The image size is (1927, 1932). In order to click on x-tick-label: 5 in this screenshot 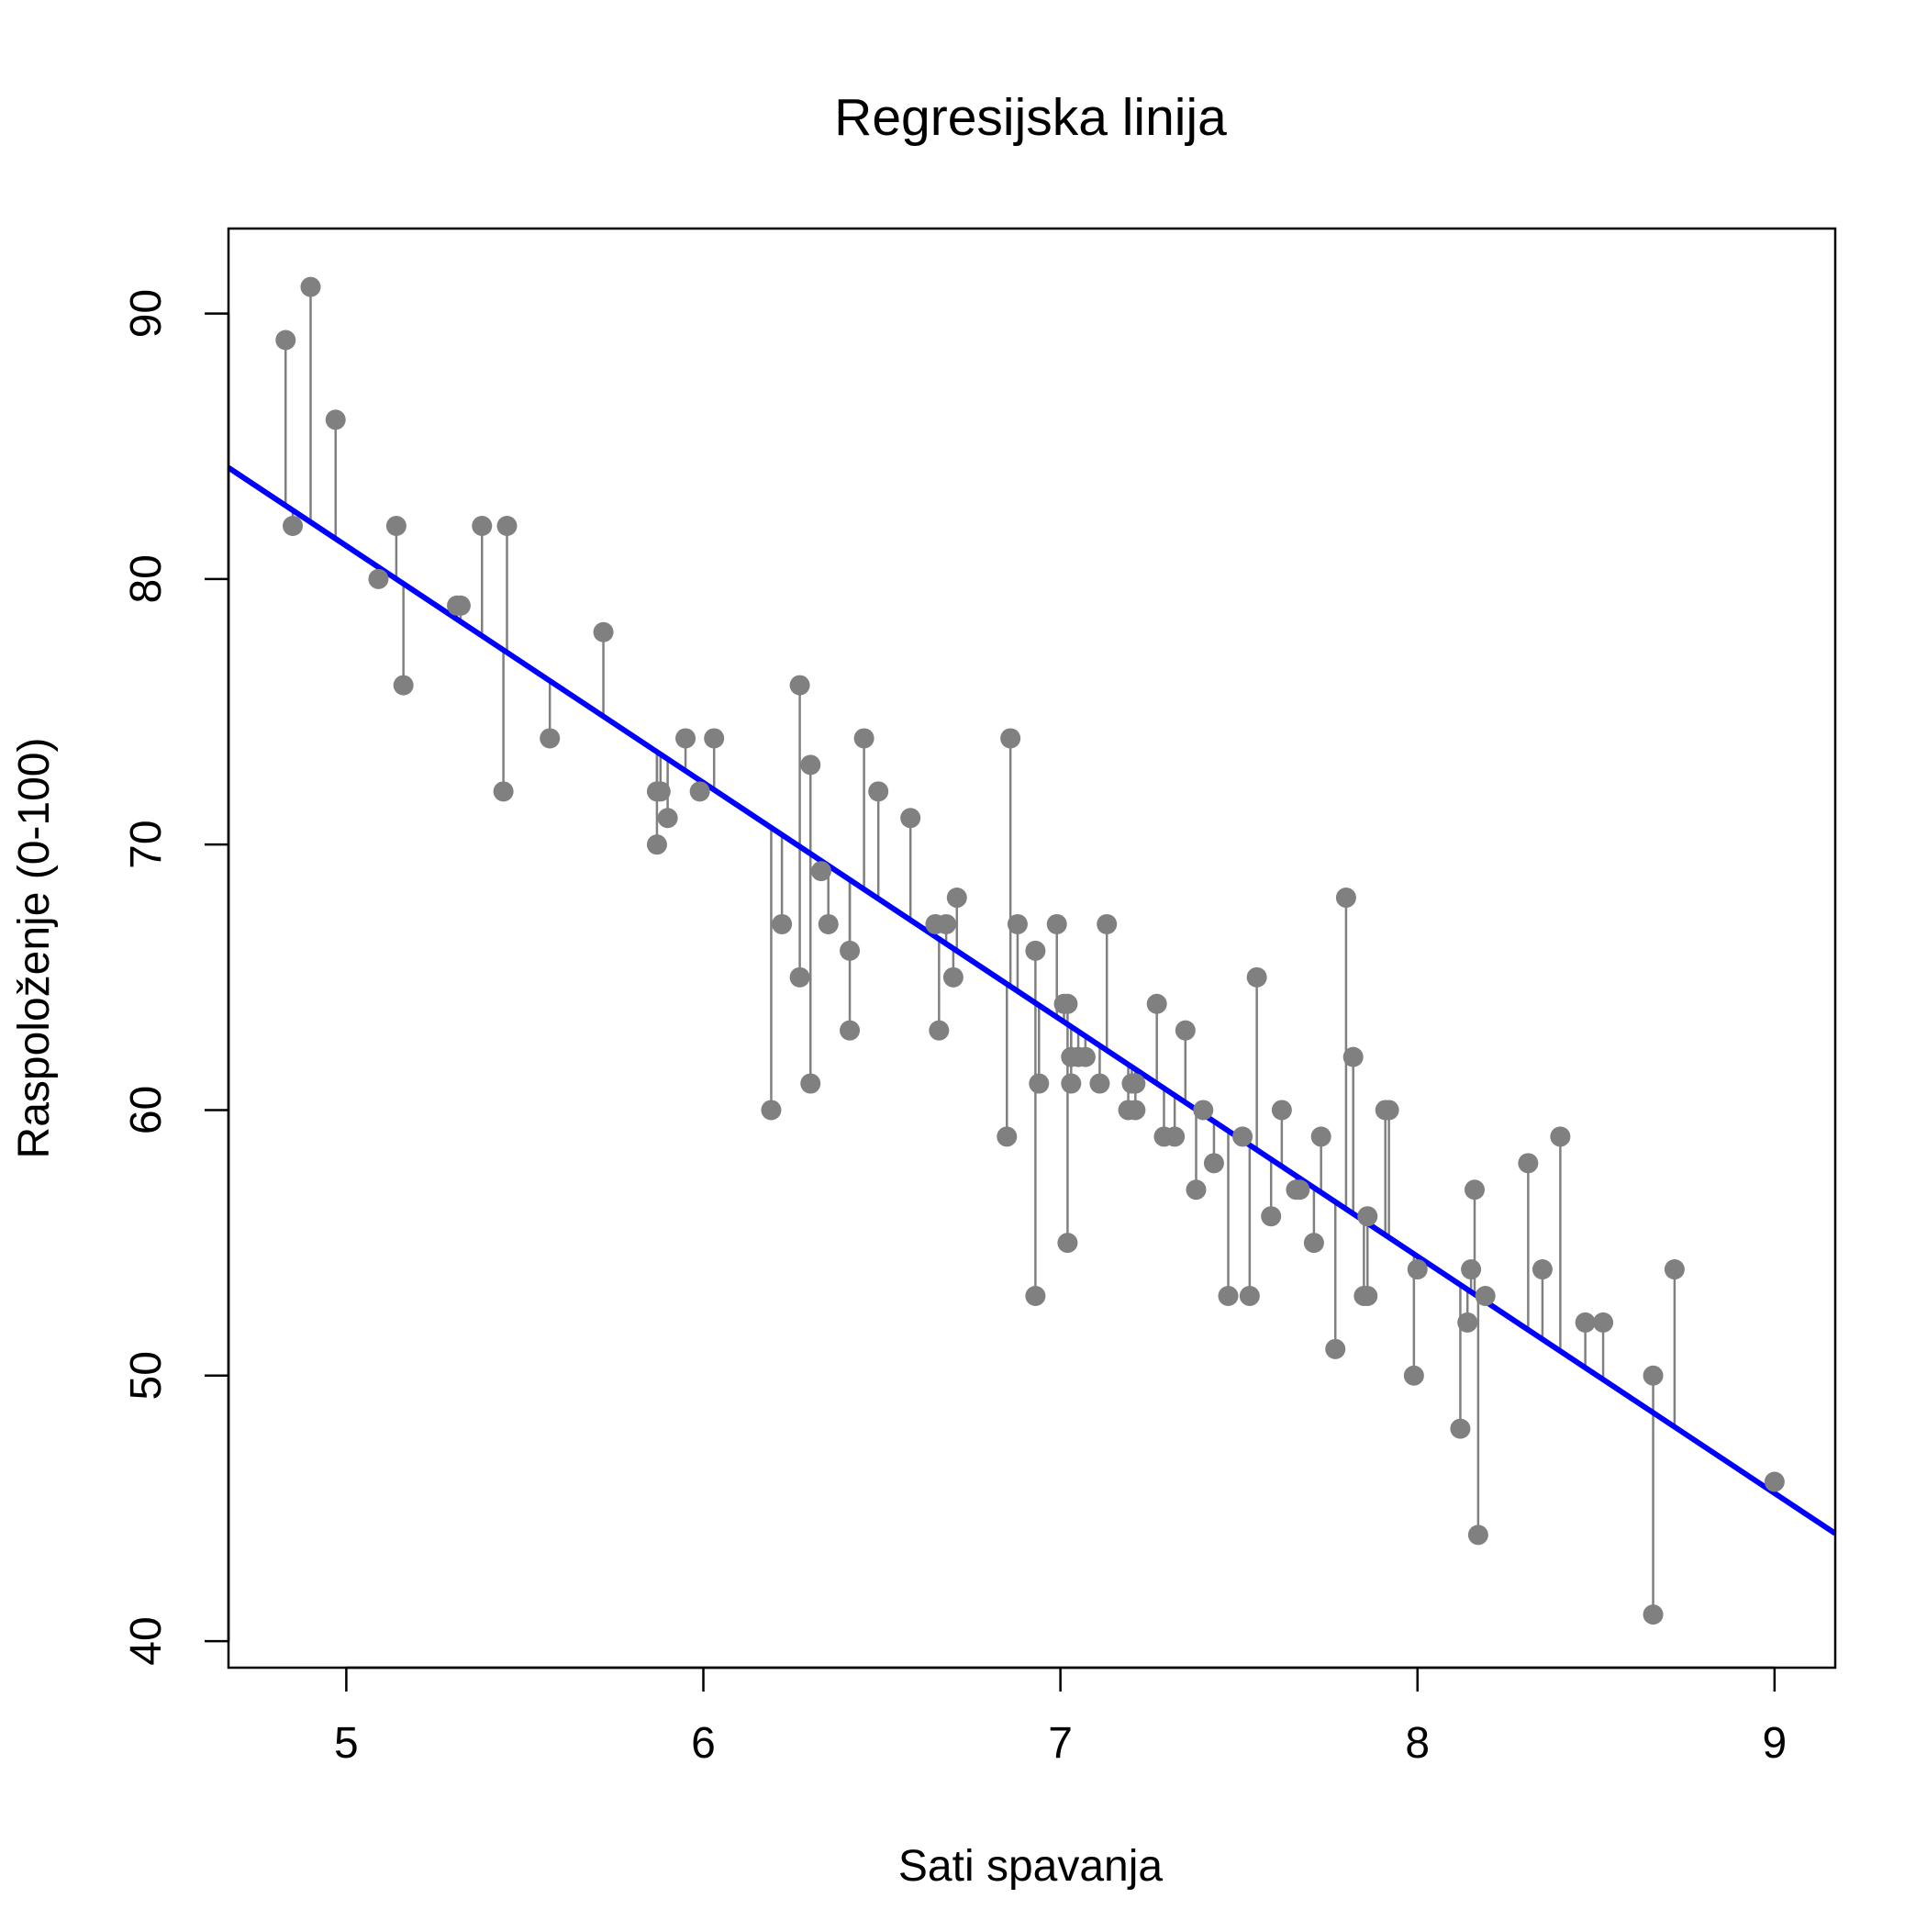, I will do `click(346, 1743)`.